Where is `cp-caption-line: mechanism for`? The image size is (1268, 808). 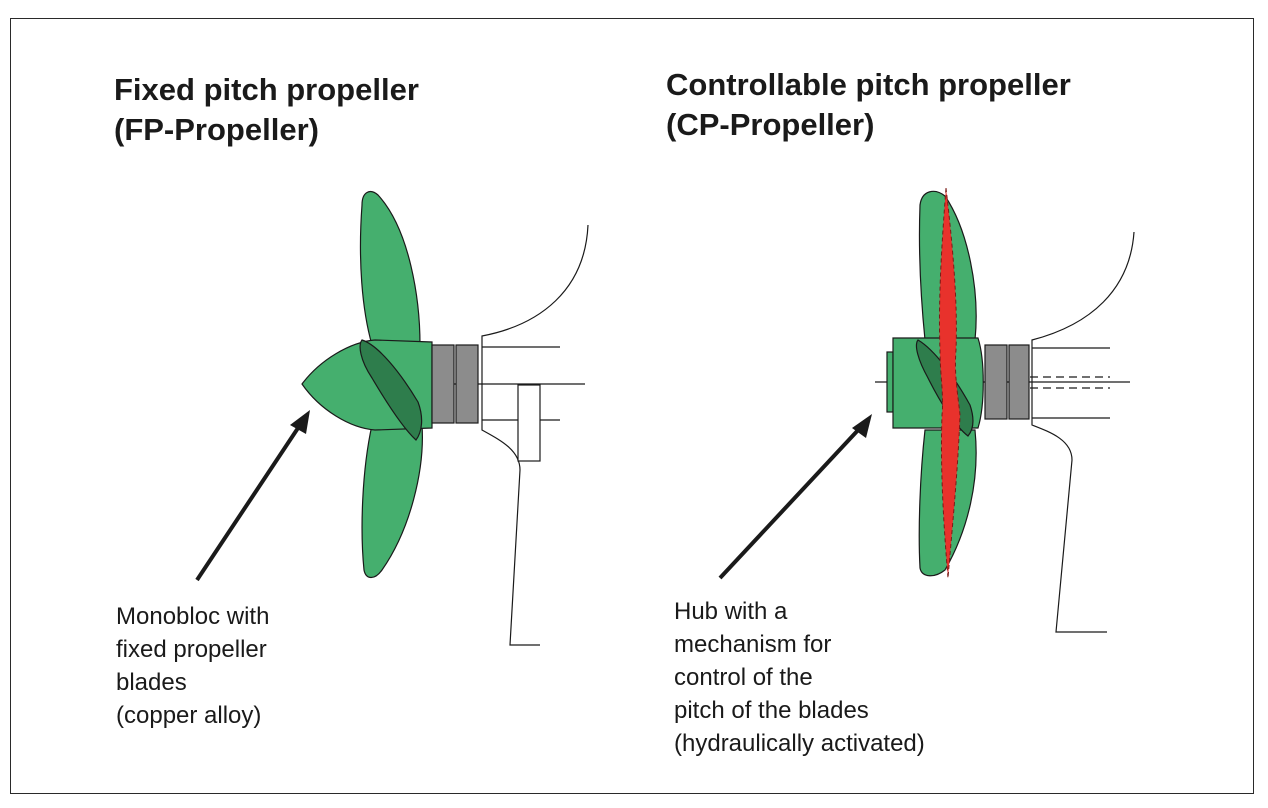
cp-caption-line: mechanism for is located at coordinates (753, 644).